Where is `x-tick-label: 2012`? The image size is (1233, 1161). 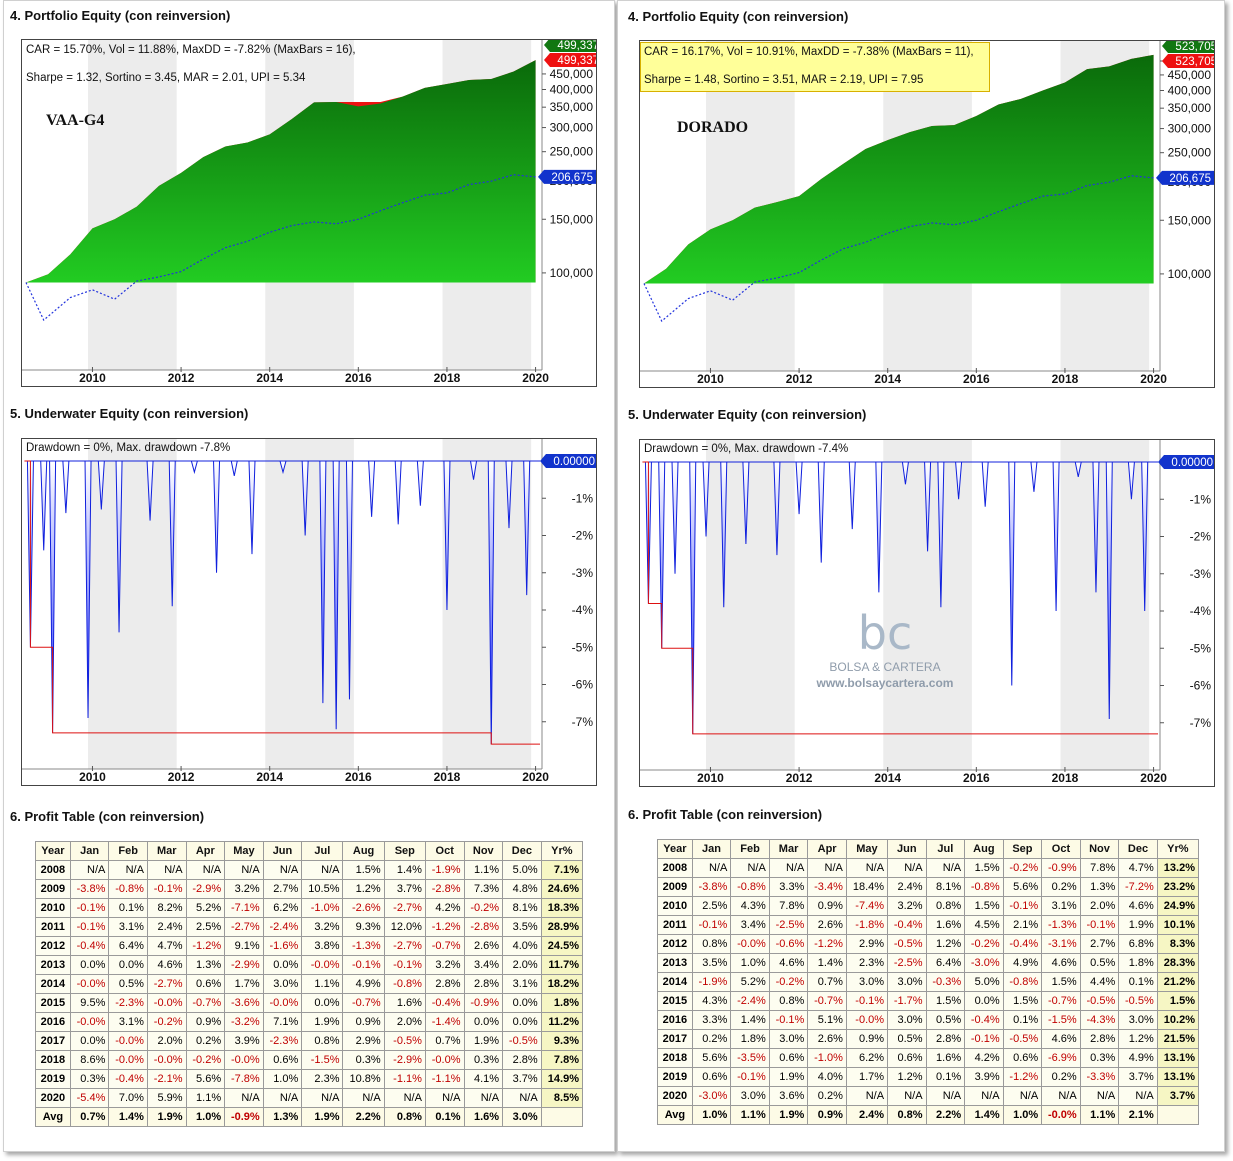 x-tick-label: 2012 is located at coordinates (799, 379).